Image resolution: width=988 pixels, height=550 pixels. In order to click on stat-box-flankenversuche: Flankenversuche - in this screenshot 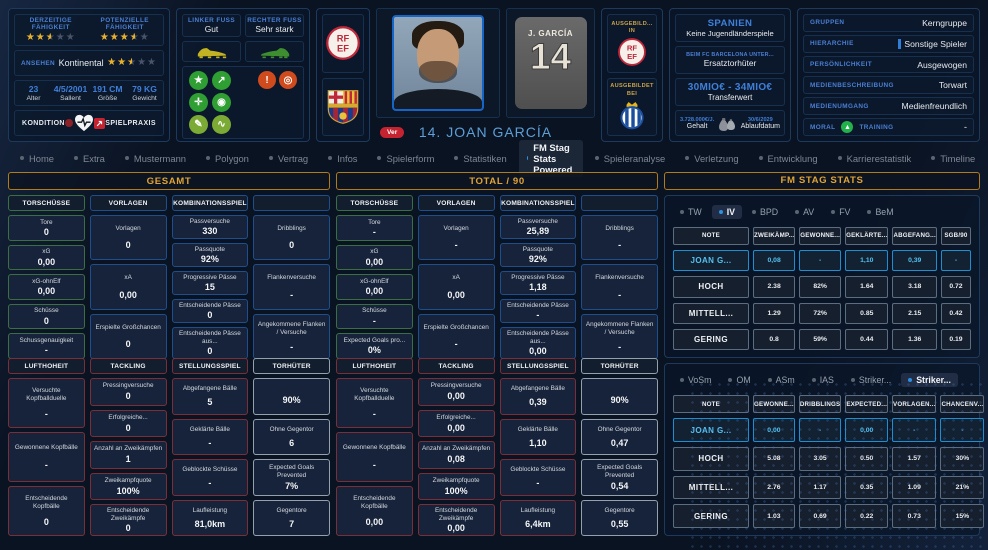, I will do `click(619, 287)`.